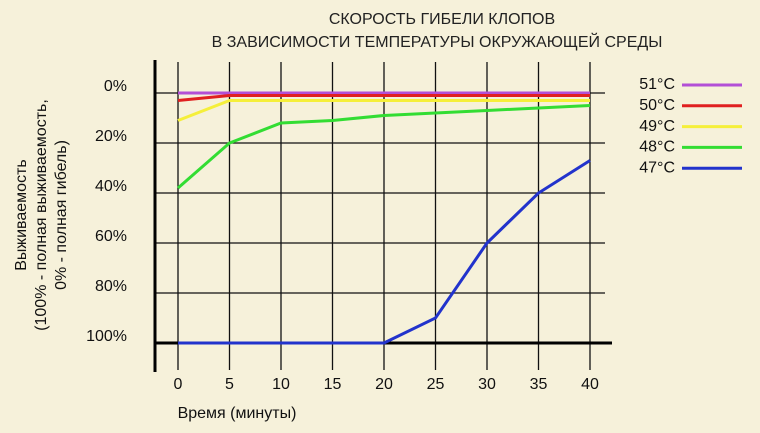 This screenshot has height=433, width=760. I want to click on legend-label: 50°C, so click(657, 105).